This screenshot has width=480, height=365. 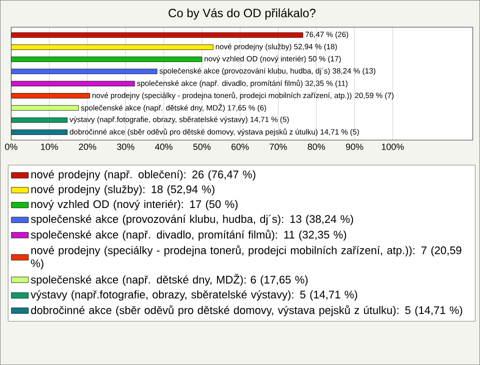 What do you see at coordinates (11, 147) in the screenshot?
I see `x-tick-label: 0%` at bounding box center [11, 147].